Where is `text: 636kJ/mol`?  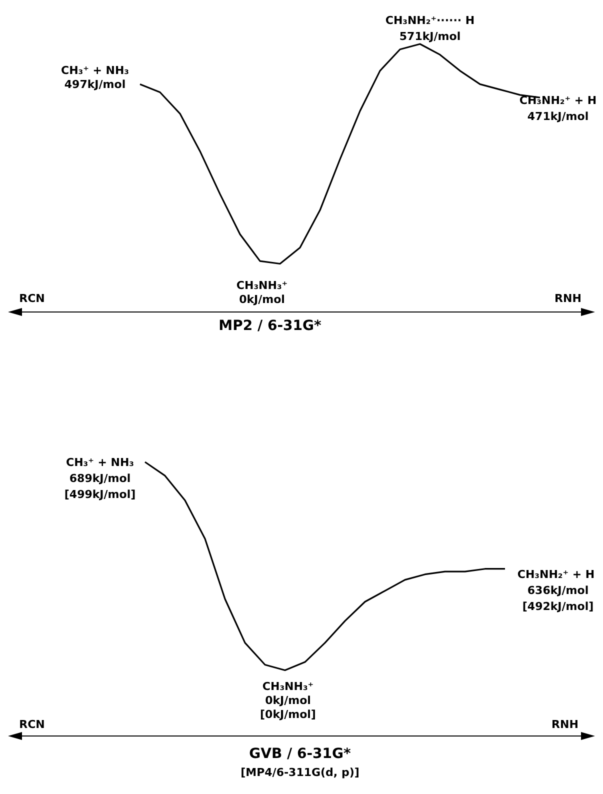
text: 636kJ/mol is located at coordinates (558, 591).